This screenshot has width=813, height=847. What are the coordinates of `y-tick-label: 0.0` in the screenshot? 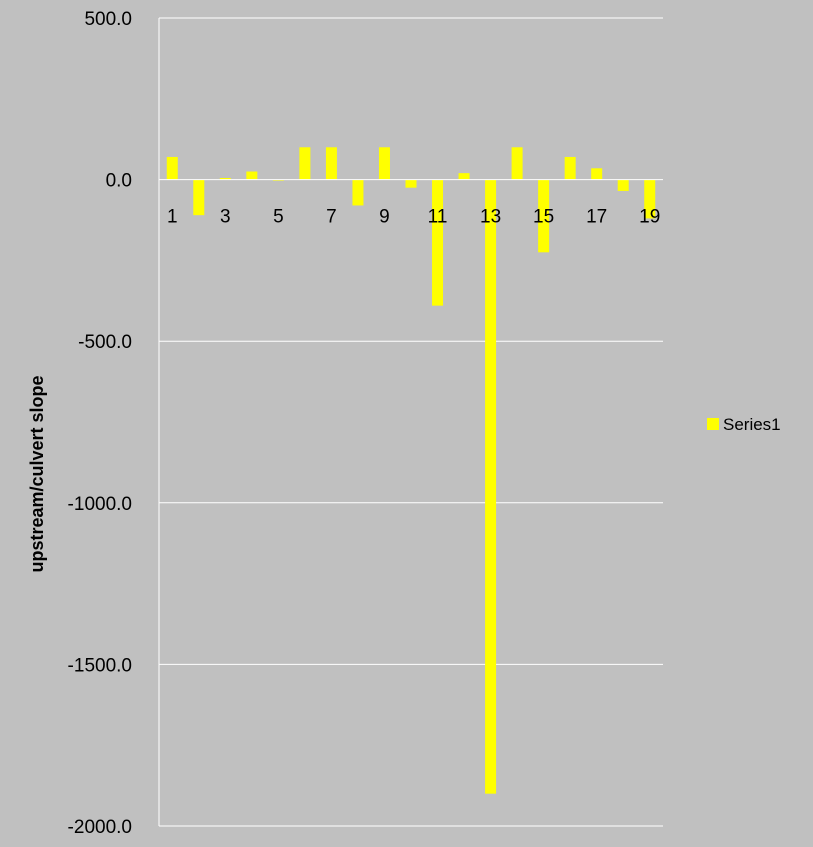 It's located at (119, 181).